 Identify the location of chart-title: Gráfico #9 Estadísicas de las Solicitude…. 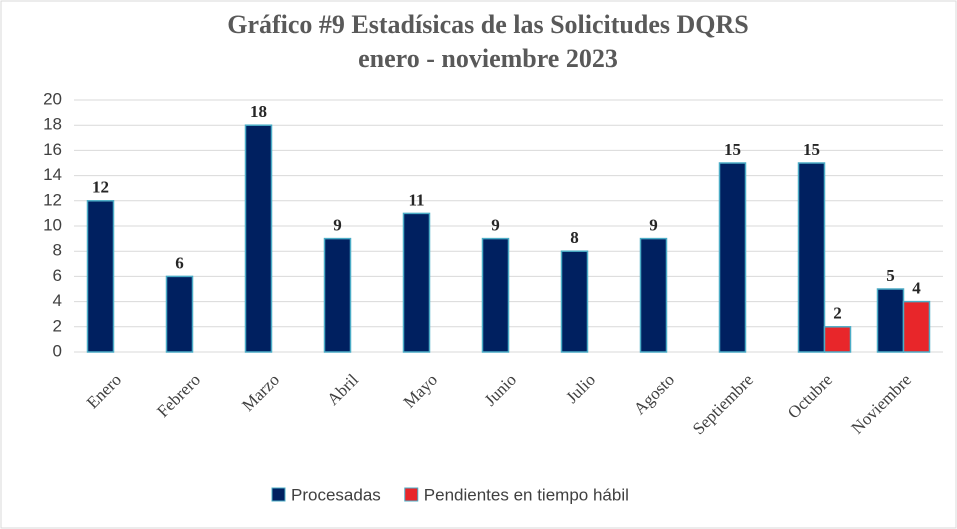
(487, 24).